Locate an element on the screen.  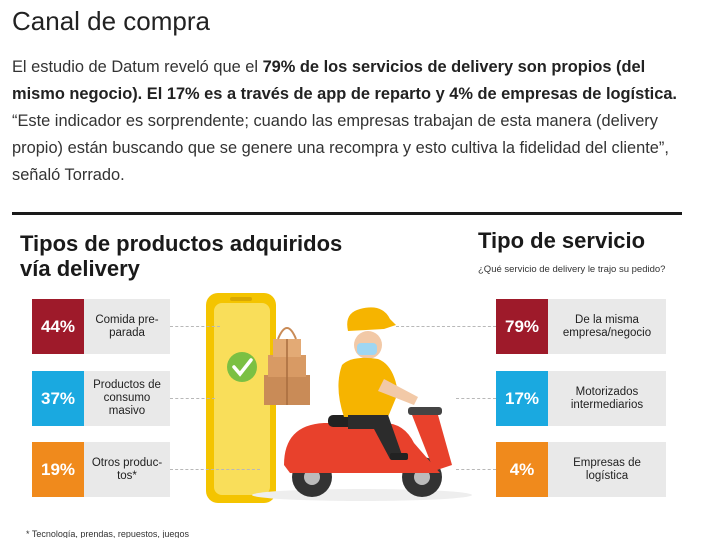
service-chart-title: Tipo de servicio is located at coordinates (562, 240).